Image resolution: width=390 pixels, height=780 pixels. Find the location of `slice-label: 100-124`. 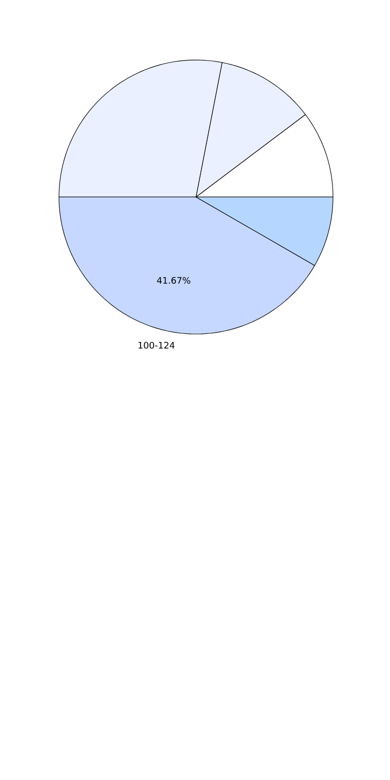

slice-label: 100-124 is located at coordinates (156, 345).